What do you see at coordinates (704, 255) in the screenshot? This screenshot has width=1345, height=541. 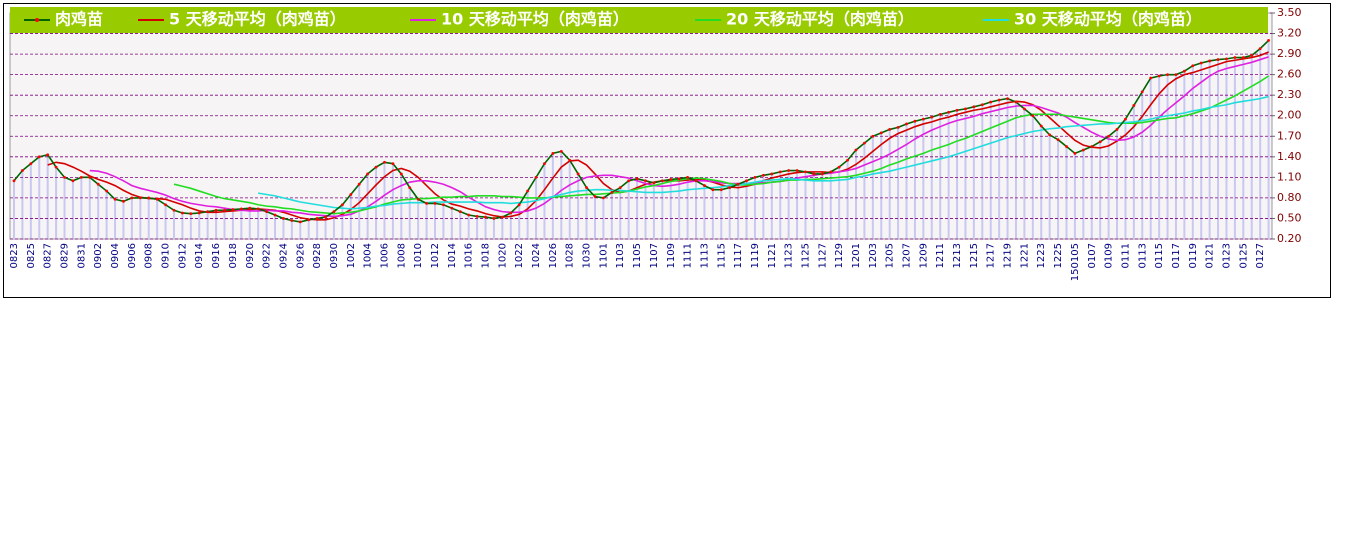 I see `x-tick-label: 1113` at bounding box center [704, 255].